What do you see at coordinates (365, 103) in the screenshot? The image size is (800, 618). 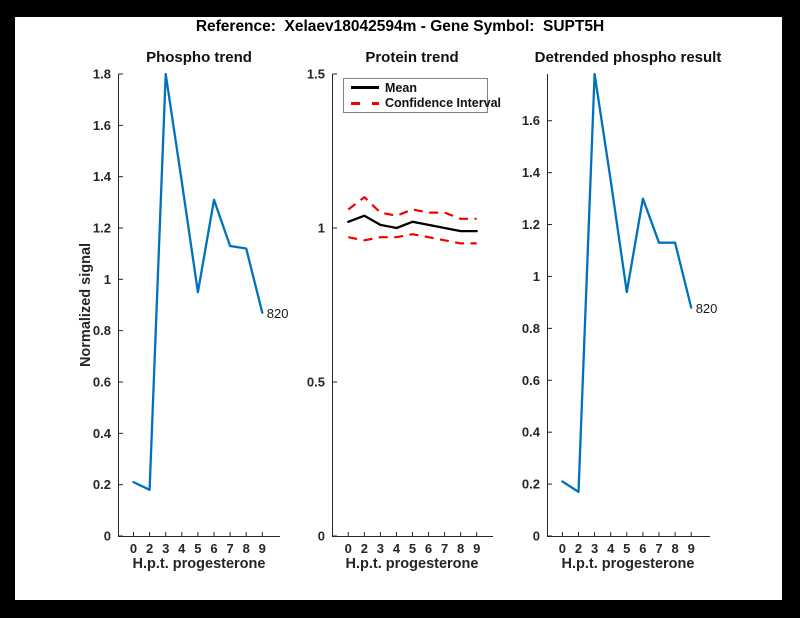 I see `confidence-interval-line-sample` at bounding box center [365, 103].